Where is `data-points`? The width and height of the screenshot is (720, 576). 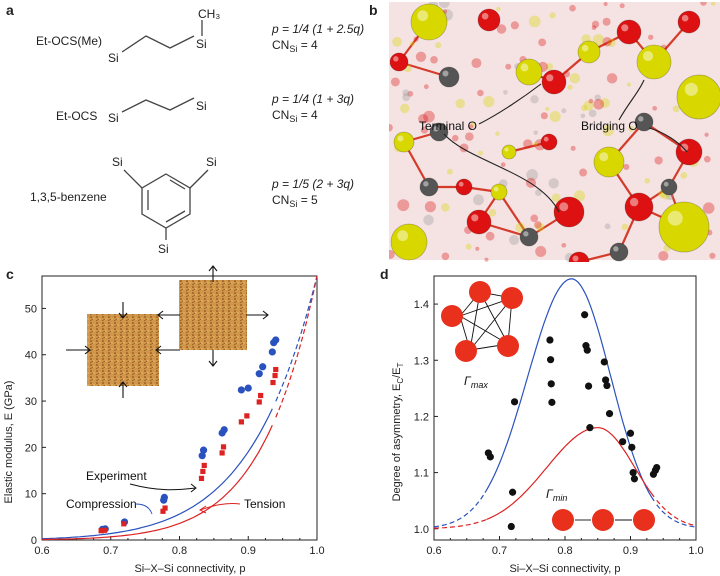 data-points is located at coordinates (189, 435).